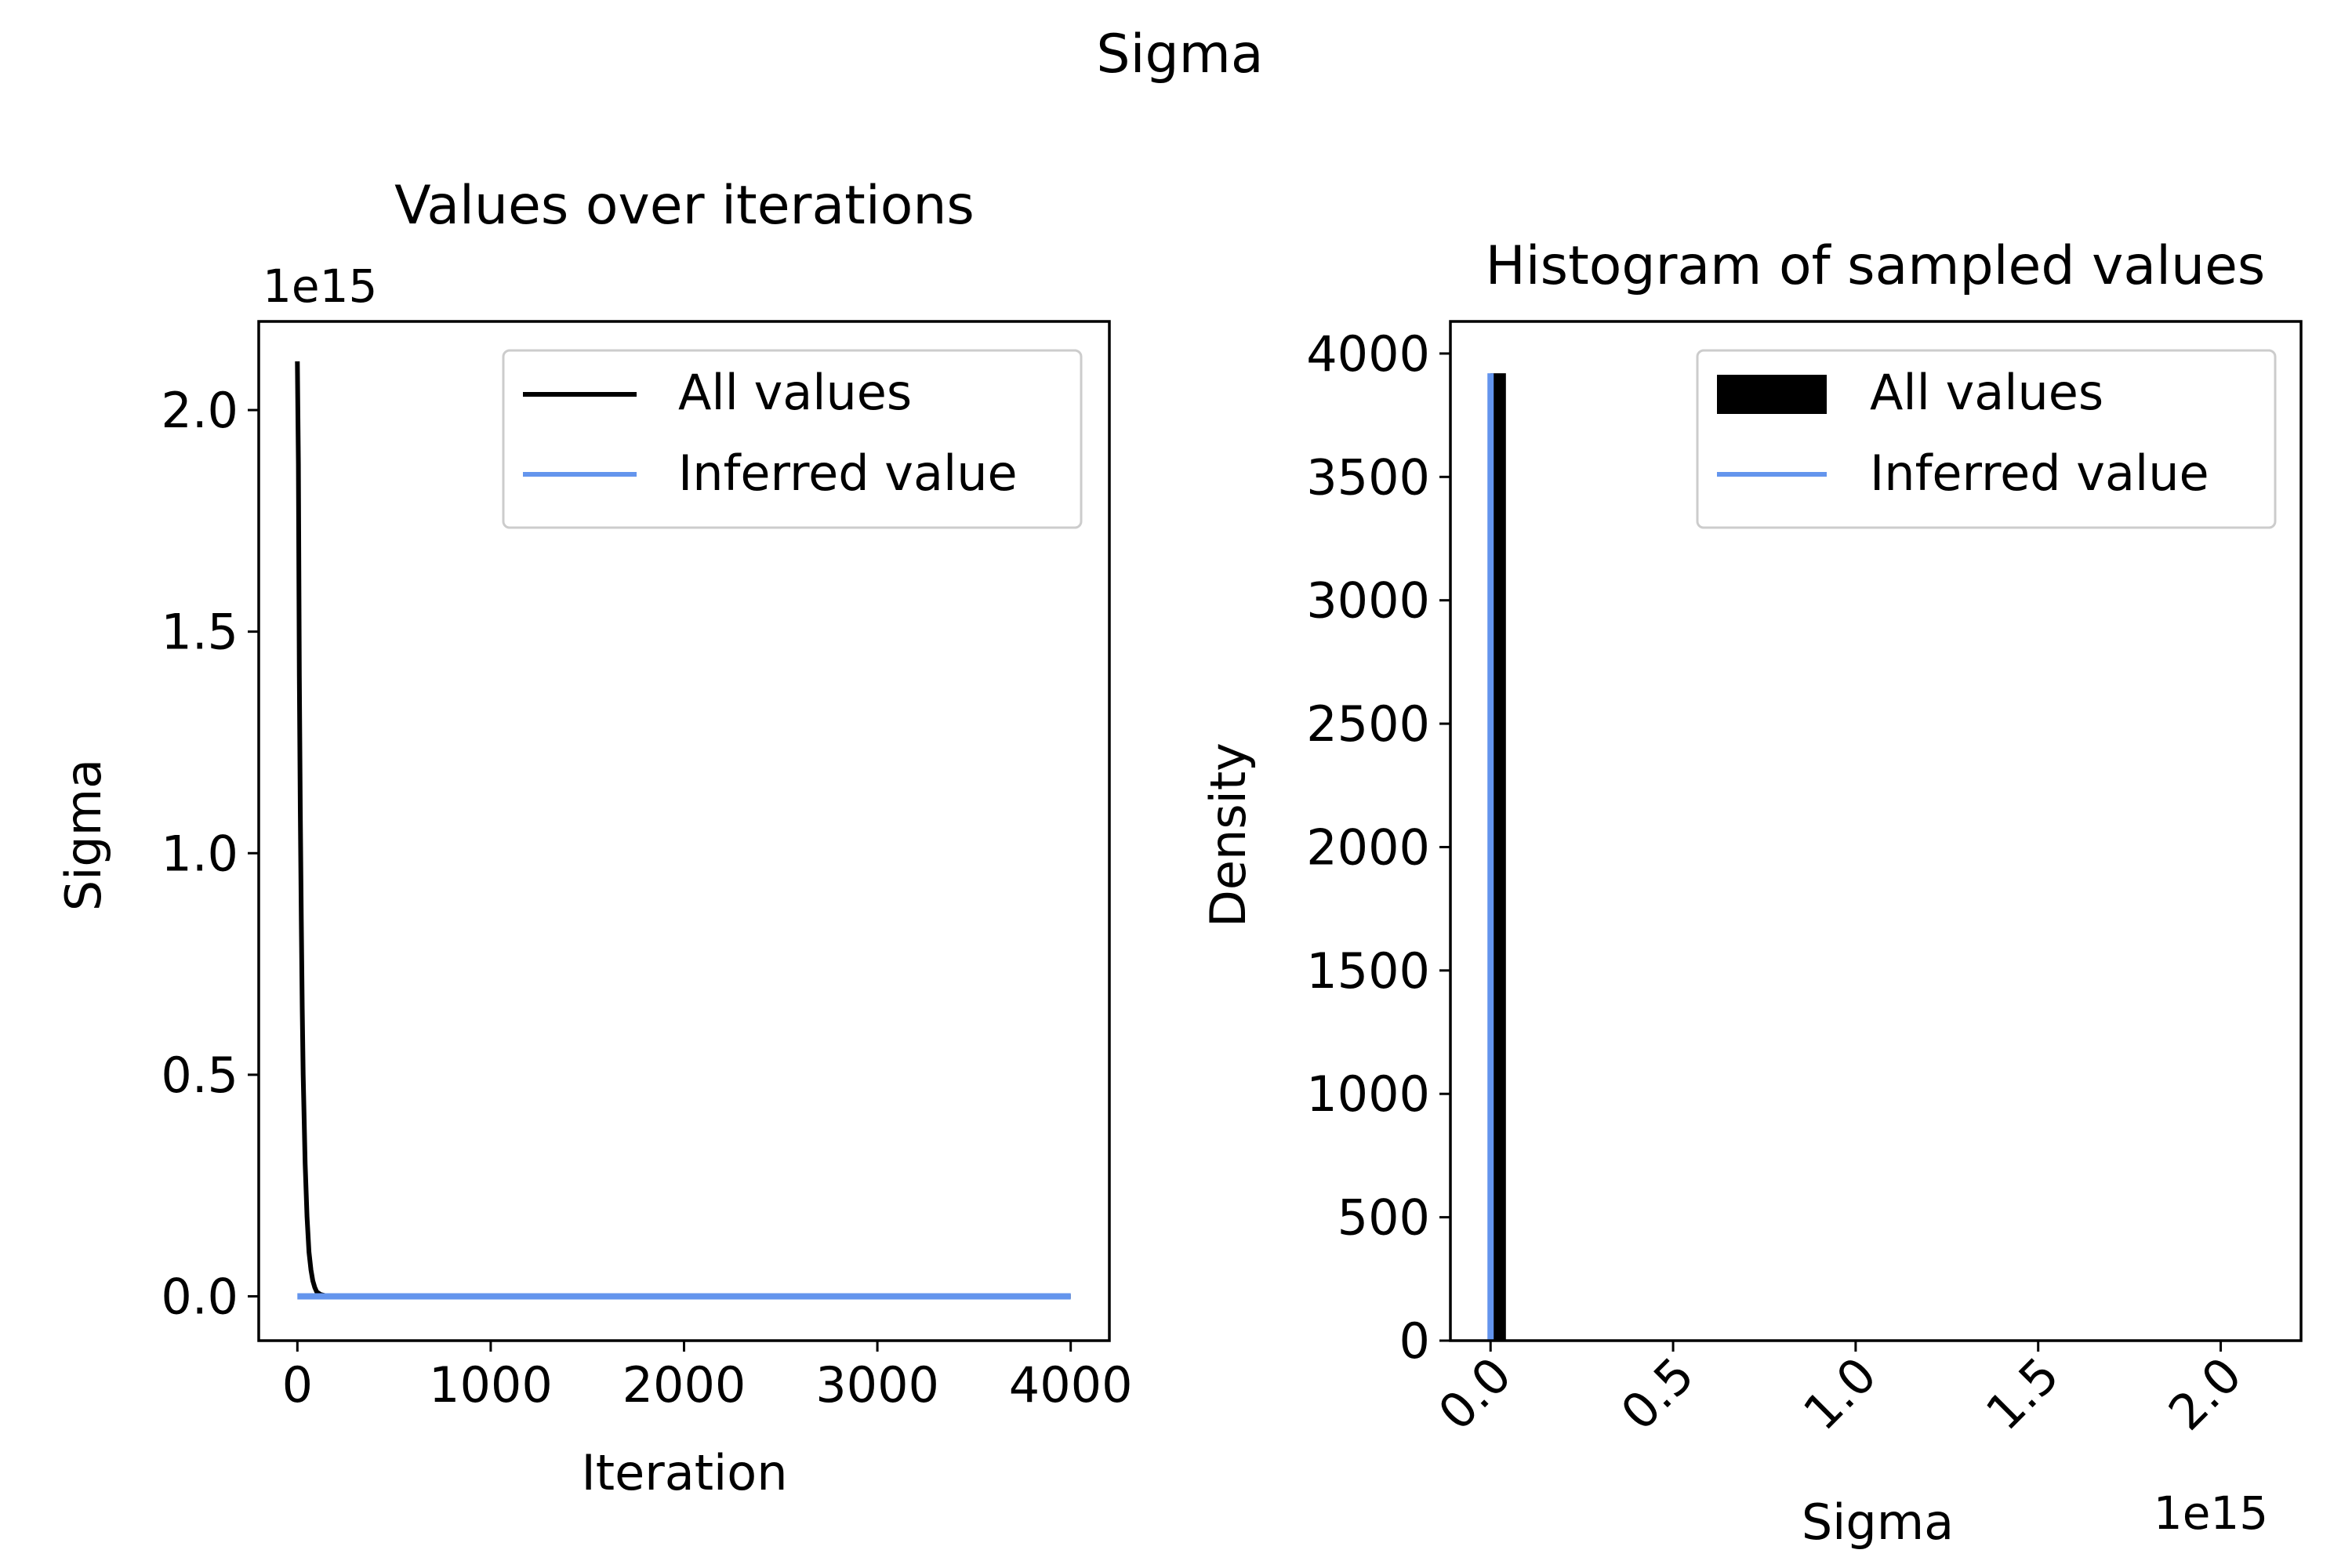  I want to click on trace-plot-title: Values over iterations, so click(684, 206).